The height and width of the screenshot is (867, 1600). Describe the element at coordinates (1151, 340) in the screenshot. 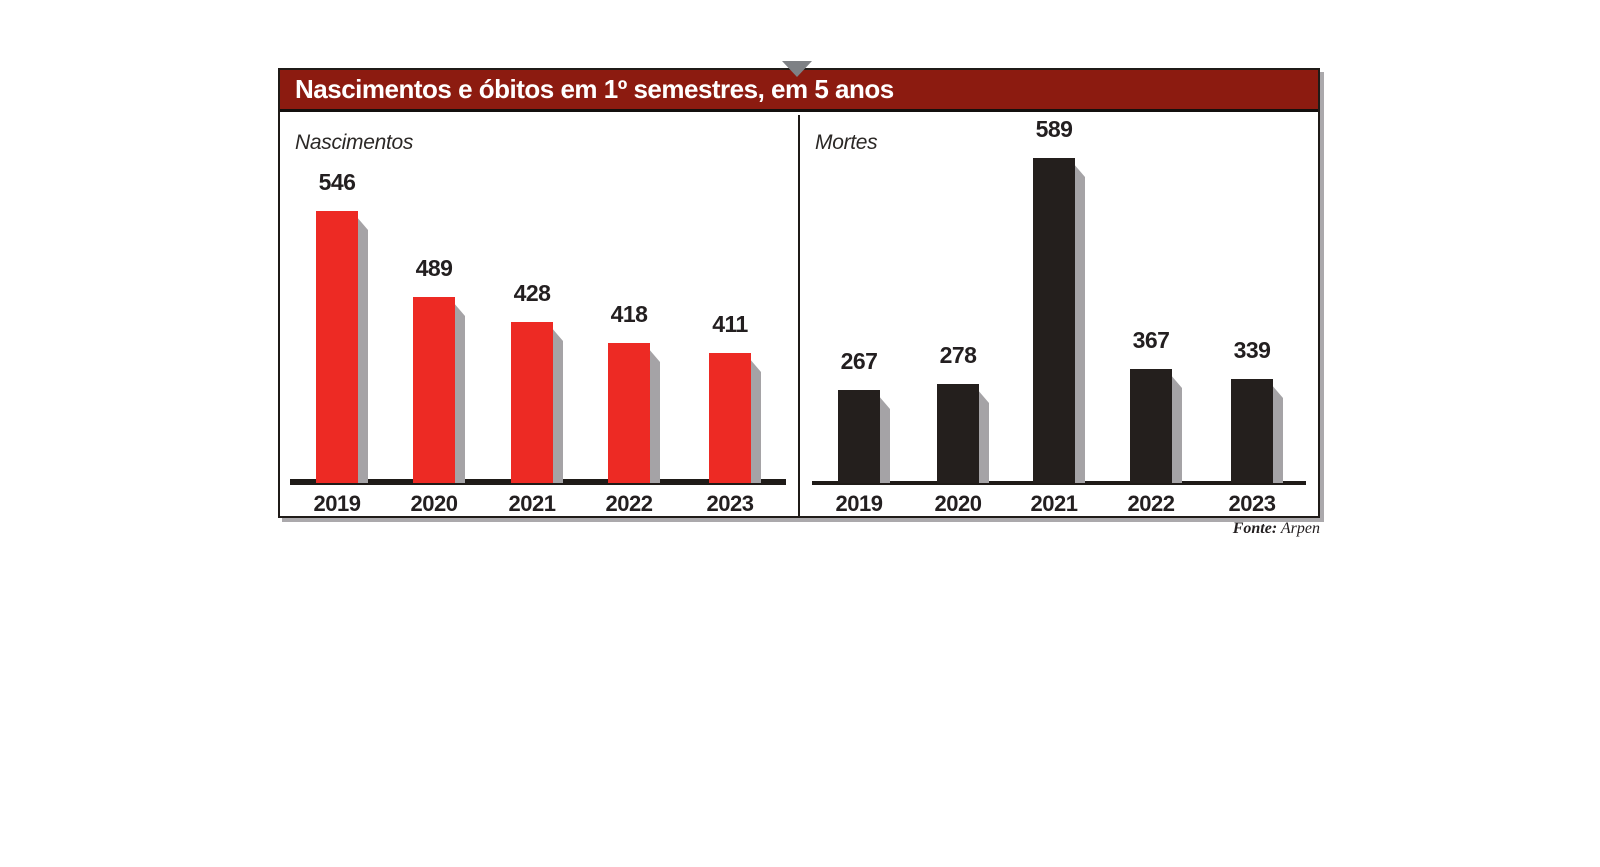

I see `bar-value-label: 367` at that location.